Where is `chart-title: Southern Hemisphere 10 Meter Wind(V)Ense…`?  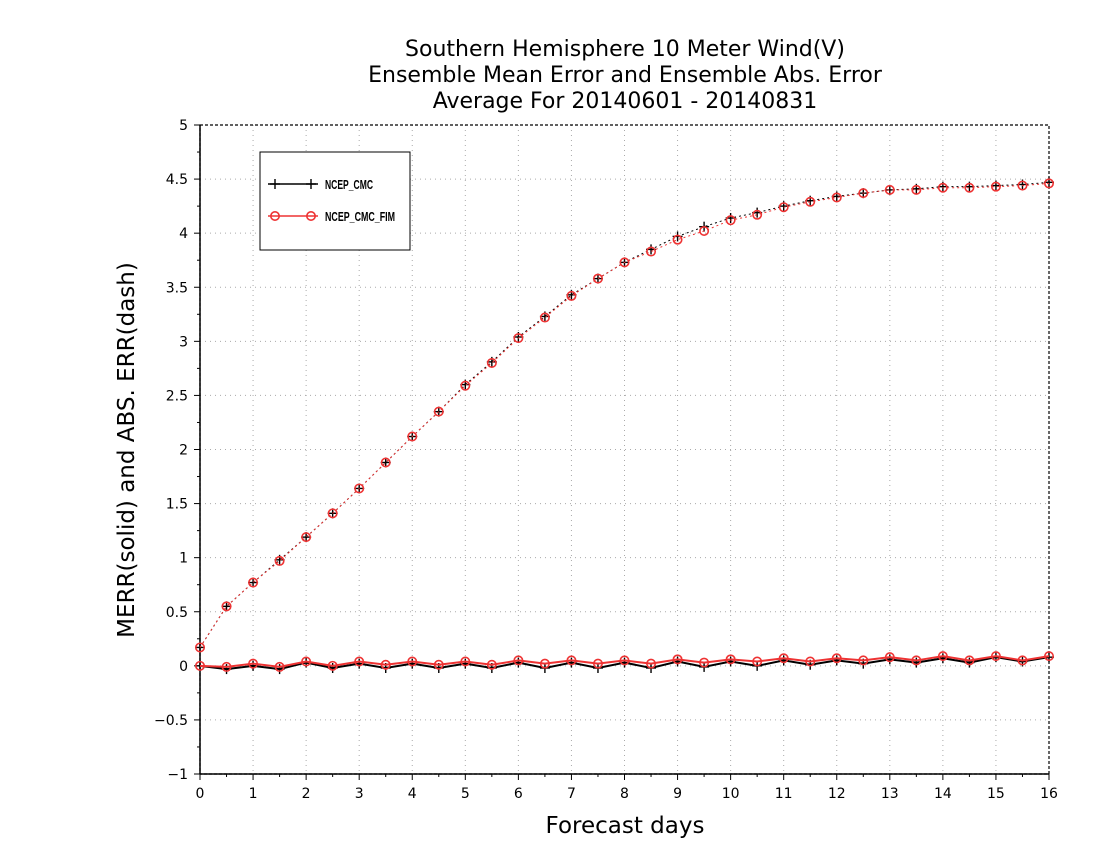
chart-title: Southern Hemisphere 10 Meter Wind(V)Ense… is located at coordinates (625, 75).